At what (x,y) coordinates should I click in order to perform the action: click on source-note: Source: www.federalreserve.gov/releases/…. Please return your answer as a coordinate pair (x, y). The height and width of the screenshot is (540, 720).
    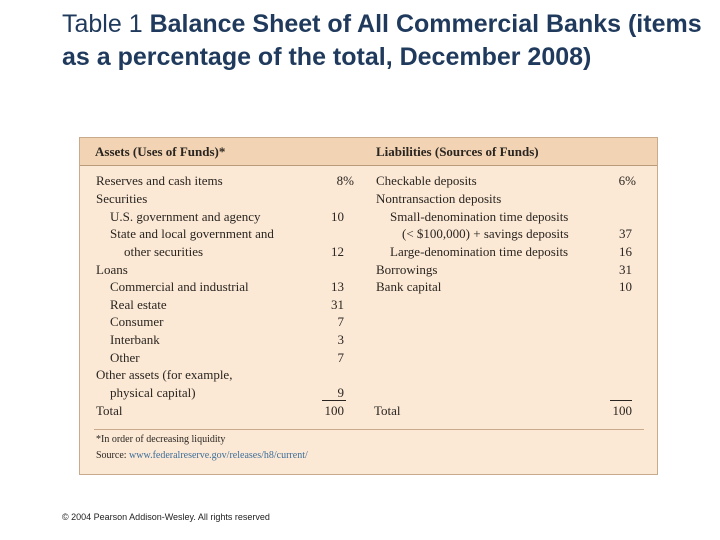
    Looking at the image, I should click on (202, 455).